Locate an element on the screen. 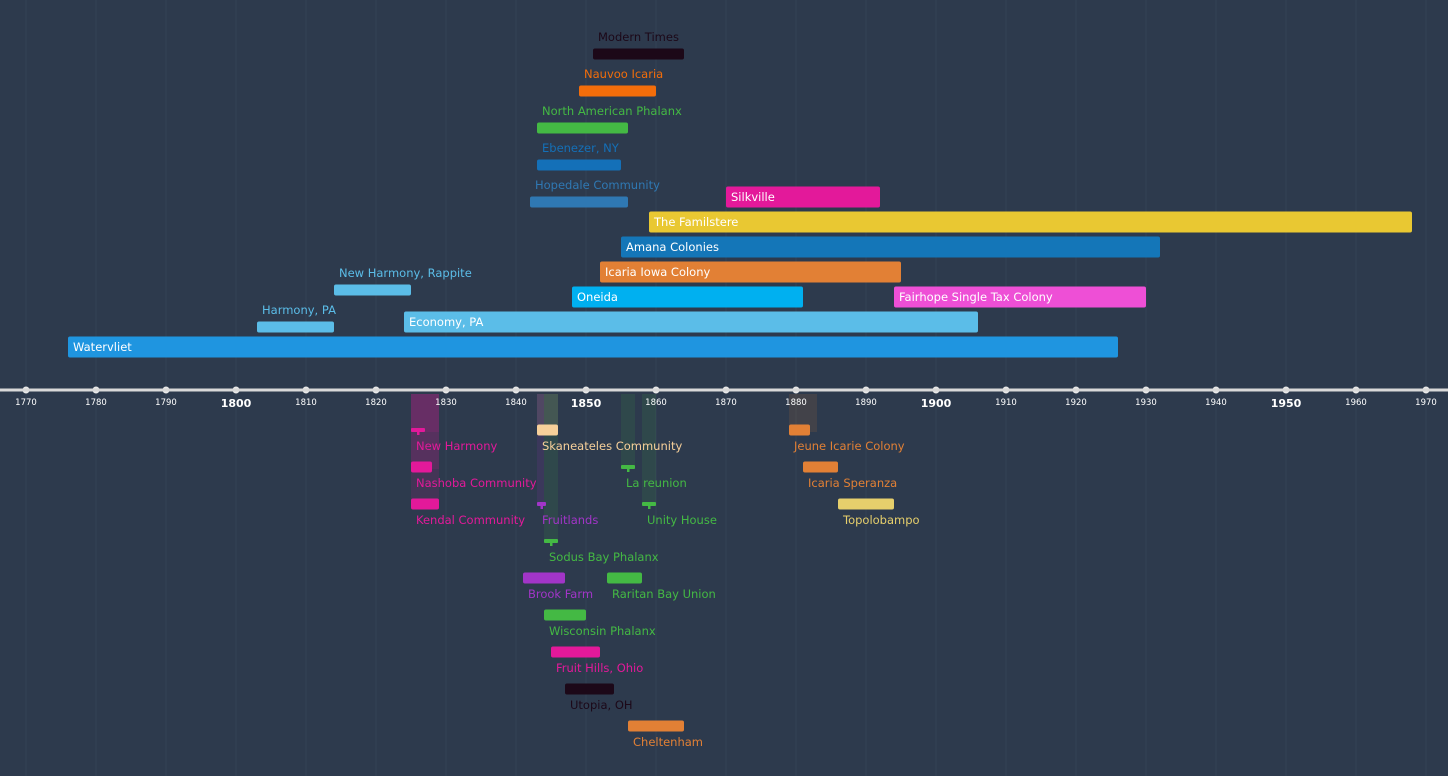 The height and width of the screenshot is (776, 1448). tick-label: 1820 is located at coordinates (376, 403).